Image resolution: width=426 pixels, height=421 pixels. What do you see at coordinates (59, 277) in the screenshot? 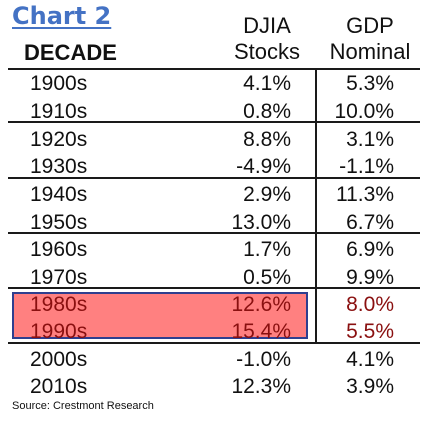
I see `decade-label: 1970s` at bounding box center [59, 277].